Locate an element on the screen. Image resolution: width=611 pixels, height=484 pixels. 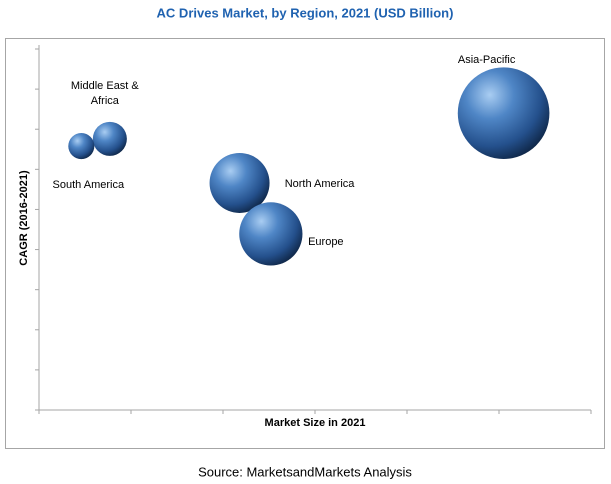
bubble-label: Europe is located at coordinates (326, 241).